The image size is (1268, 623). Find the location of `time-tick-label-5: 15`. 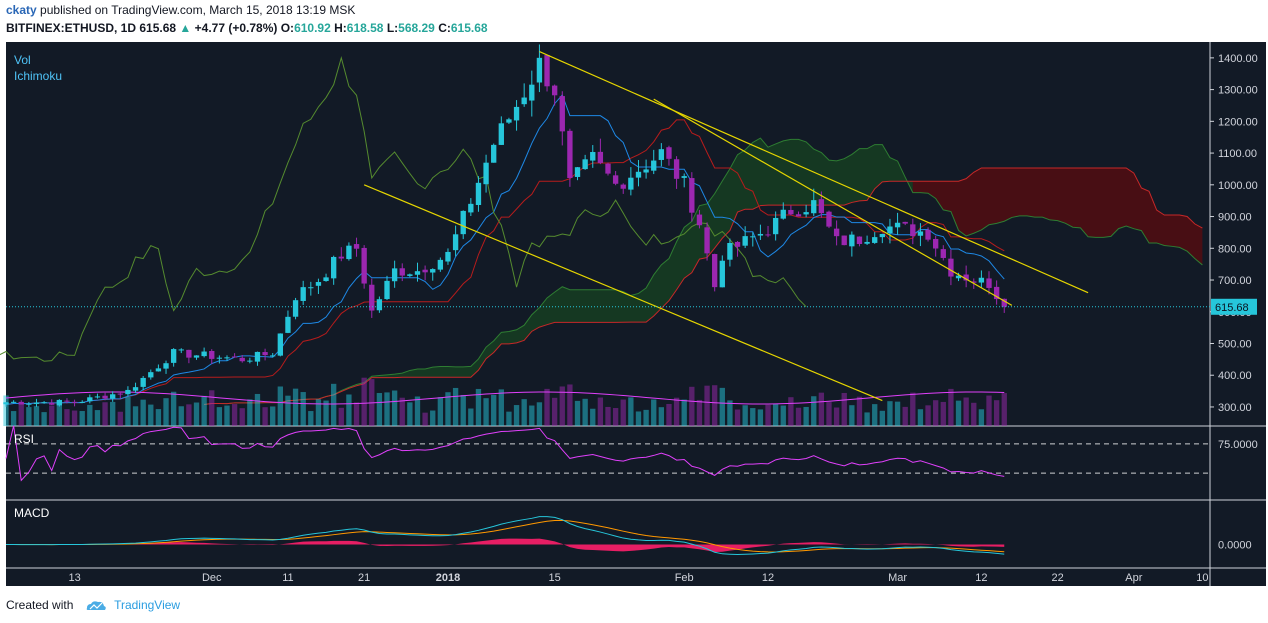

time-tick-label-5: 15 is located at coordinates (555, 578).